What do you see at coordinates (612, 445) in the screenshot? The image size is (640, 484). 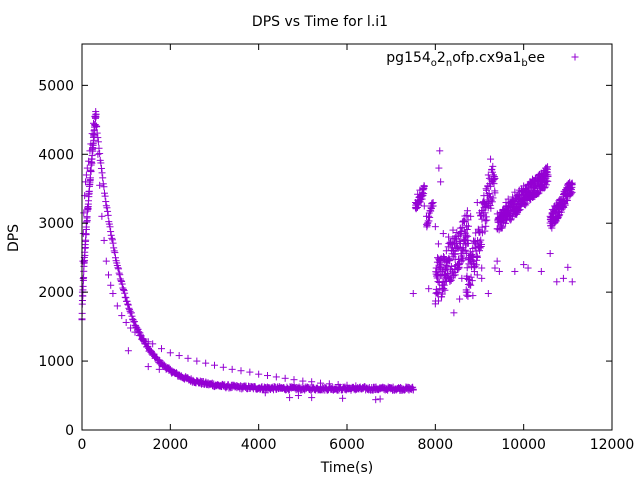 I see `x-tick-label: 12000` at bounding box center [612, 445].